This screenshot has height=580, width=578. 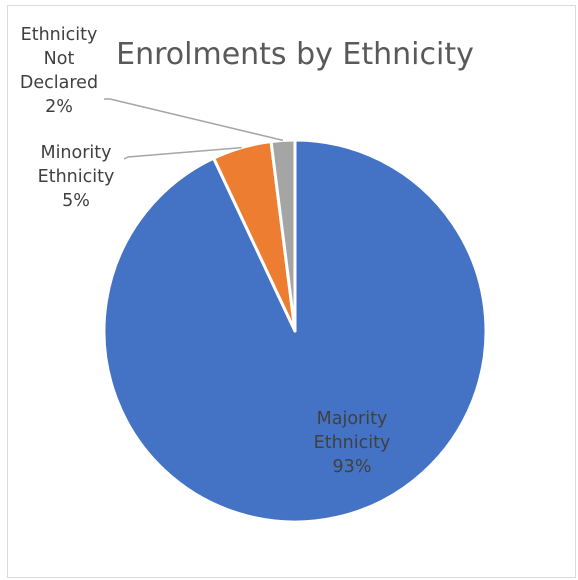 I want to click on leader-line-minority-ethnicity, so click(x=182, y=153).